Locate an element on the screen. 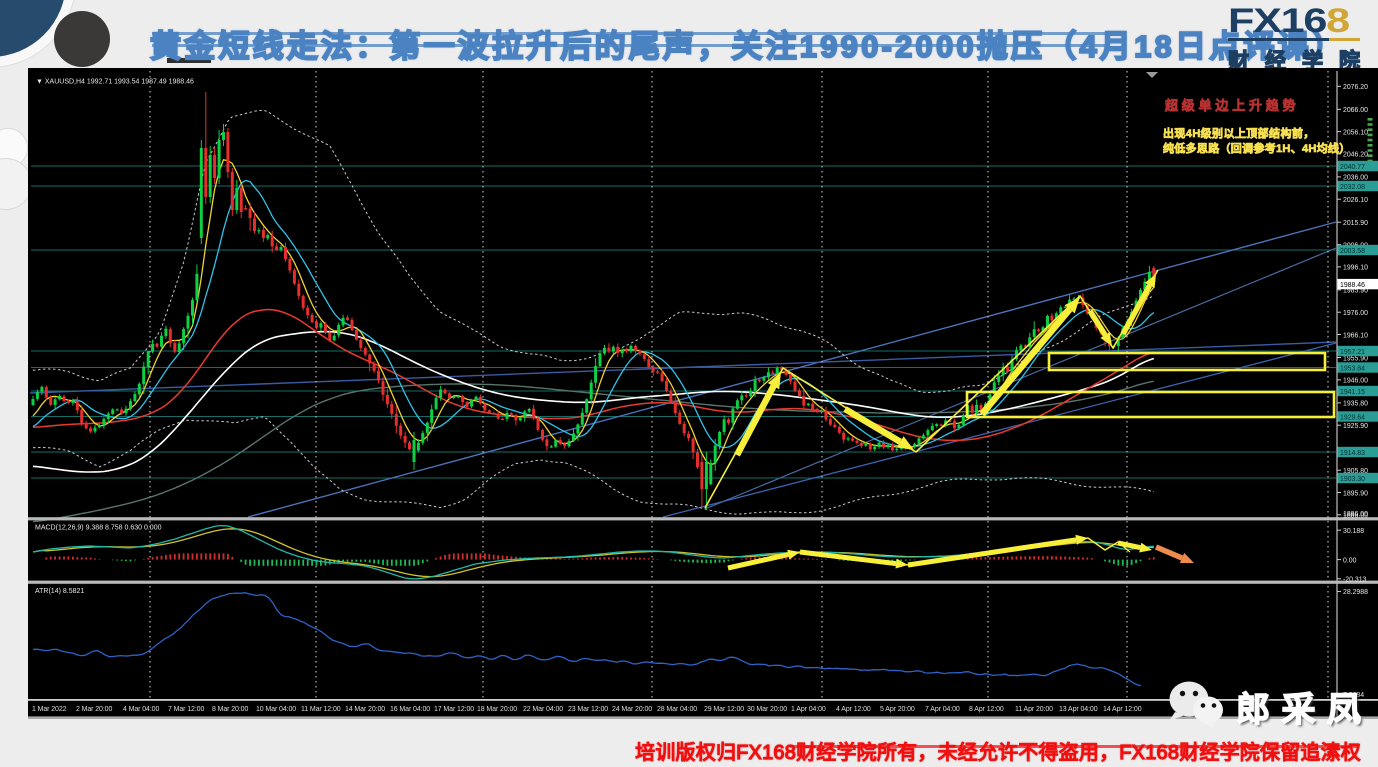  svg-text: 2046.20 is located at coordinates (1355, 155).